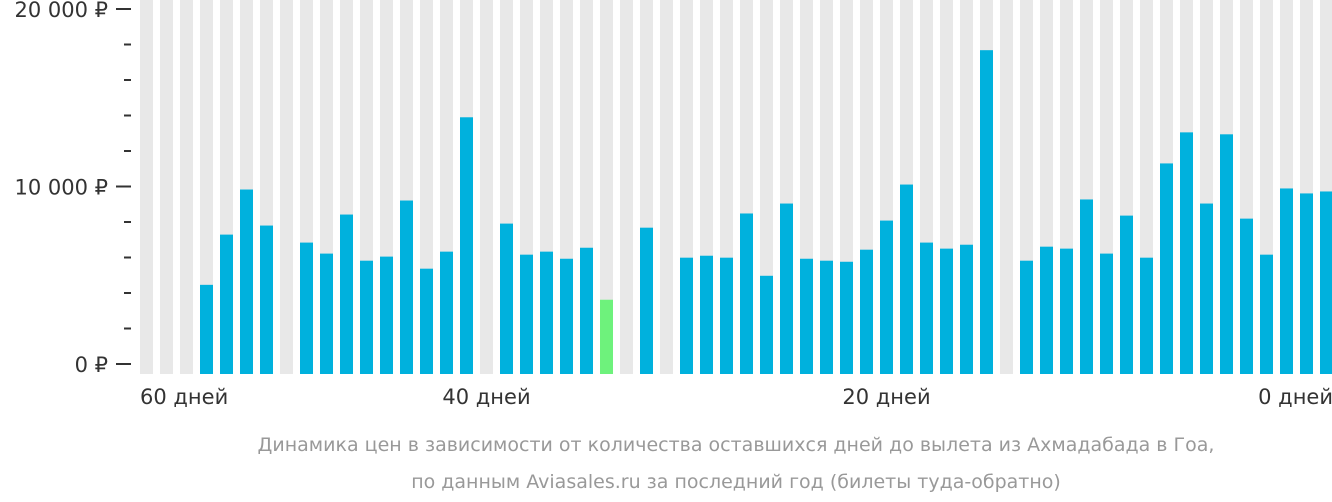 This screenshot has width=1332, height=502. I want to click on x-tick-label: 40 дней, so click(486, 397).